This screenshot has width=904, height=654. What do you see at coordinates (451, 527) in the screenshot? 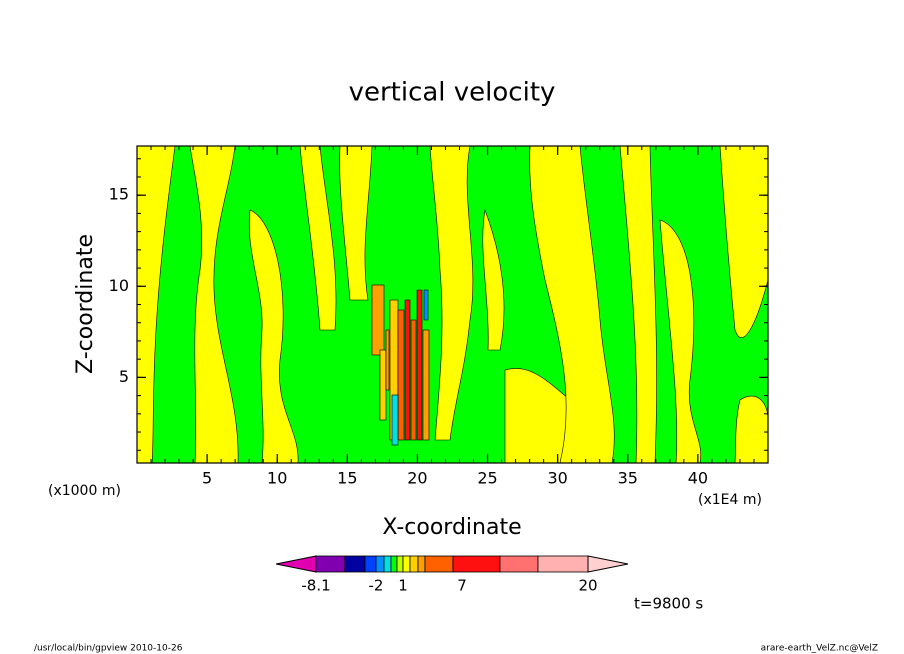
I see `x-axis-label: X-coordinate` at bounding box center [451, 527].